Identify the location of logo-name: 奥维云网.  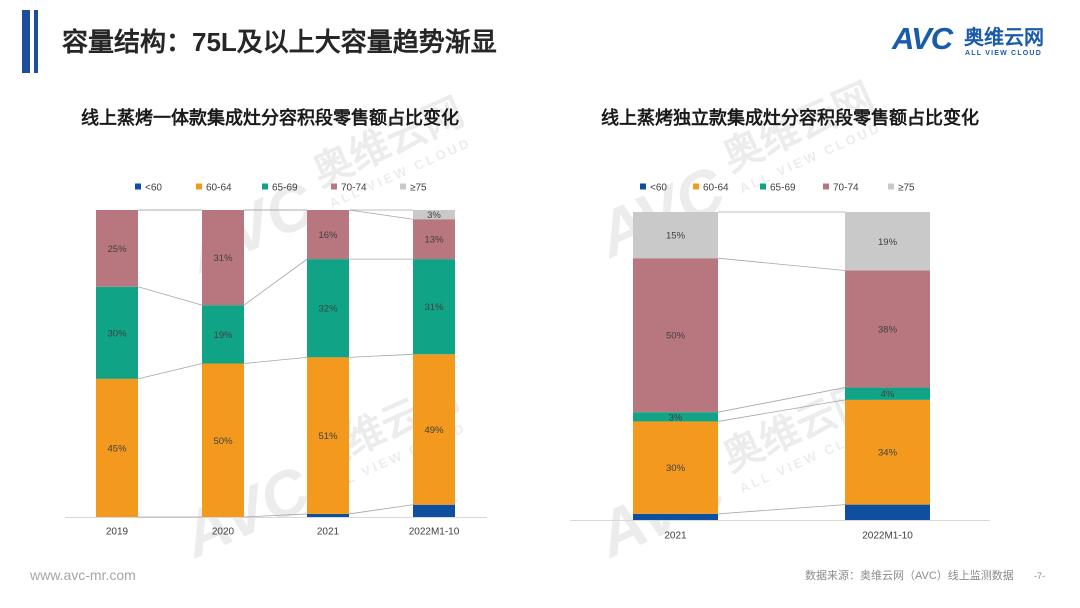
(1004, 38).